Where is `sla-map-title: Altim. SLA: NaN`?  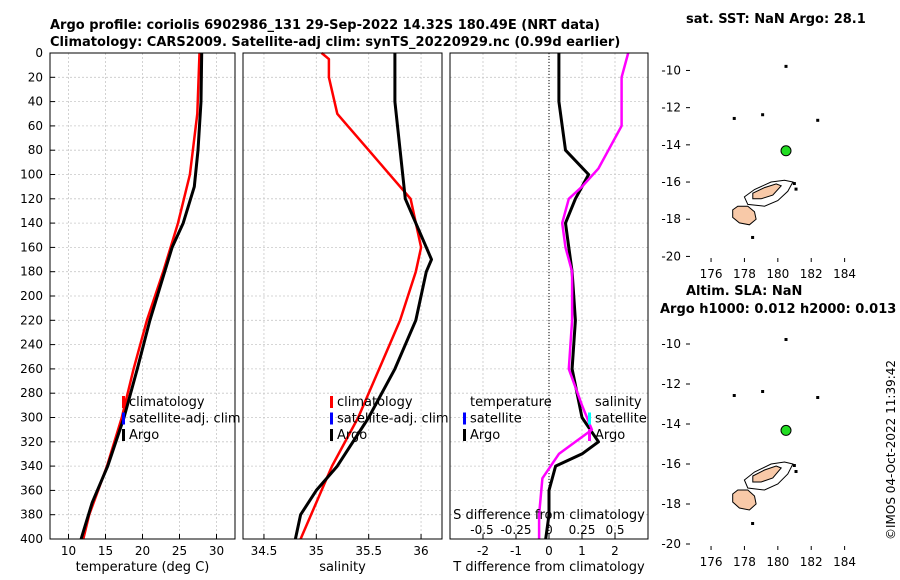
sla-map-title: Altim. SLA: NaN is located at coordinates (744, 291).